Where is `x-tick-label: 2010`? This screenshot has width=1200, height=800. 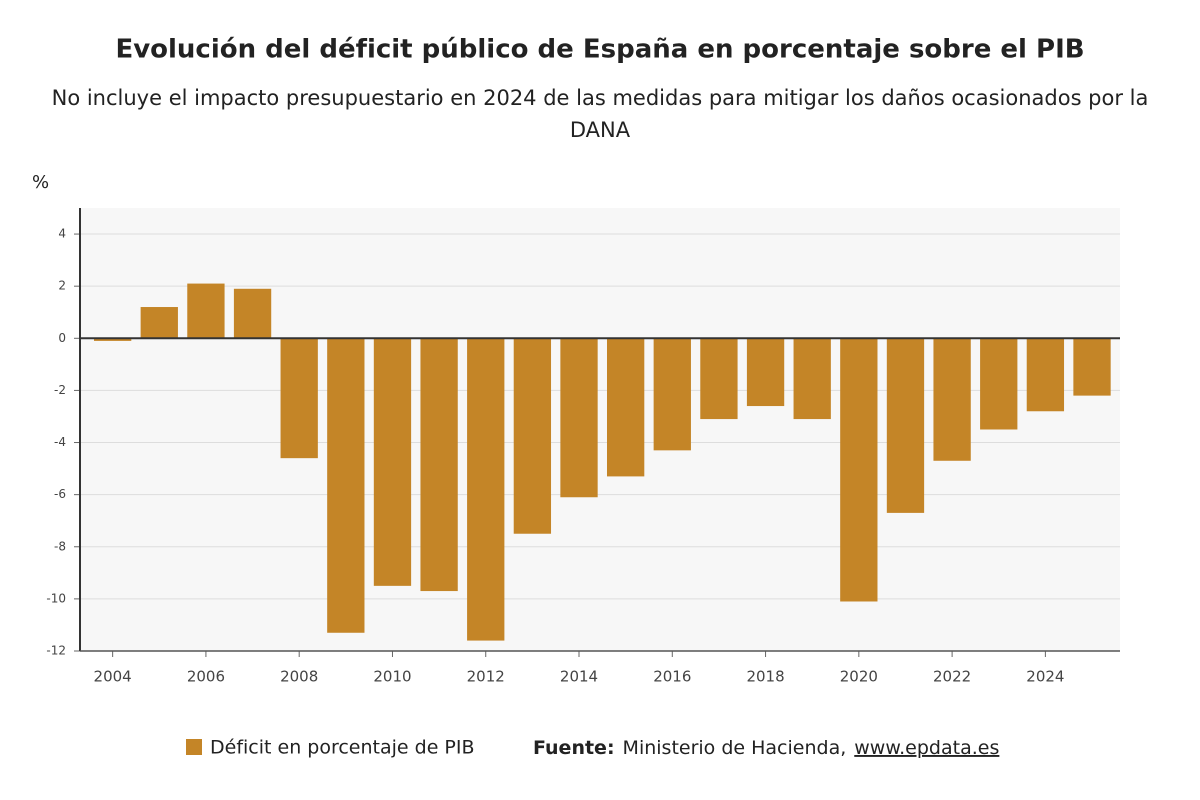 x-tick-label: 2010 is located at coordinates (392, 677).